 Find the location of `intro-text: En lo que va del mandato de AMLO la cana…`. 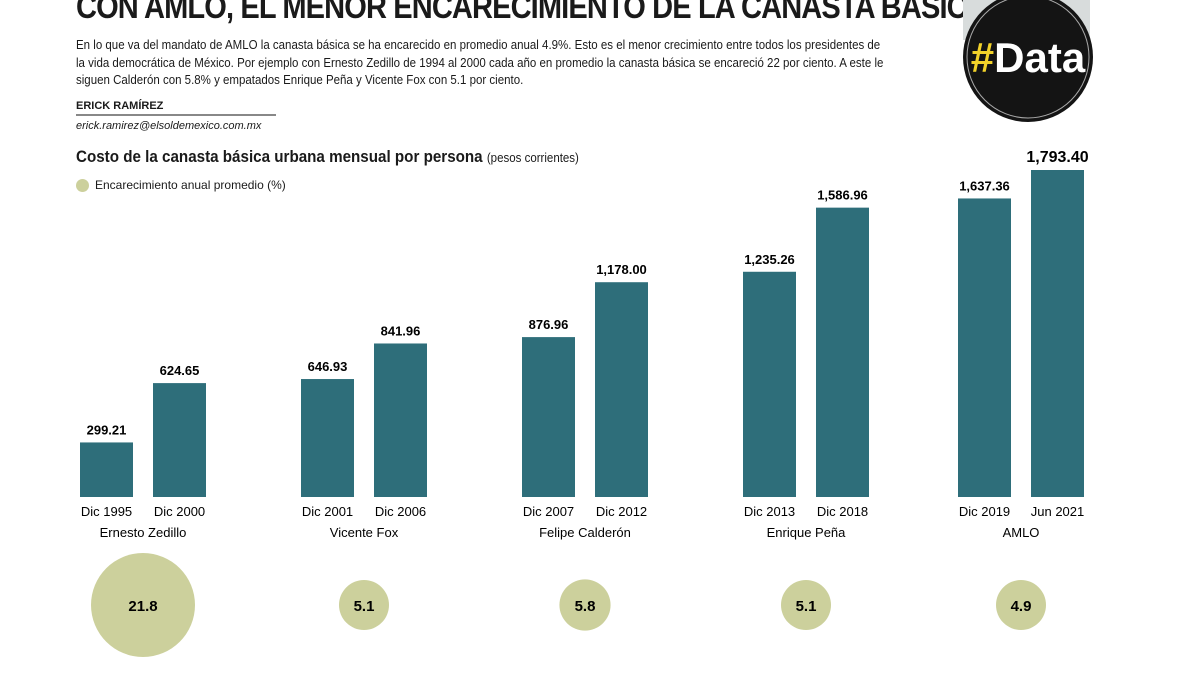

intro-text: En lo que va del mandato de AMLO la cana… is located at coordinates (480, 62).